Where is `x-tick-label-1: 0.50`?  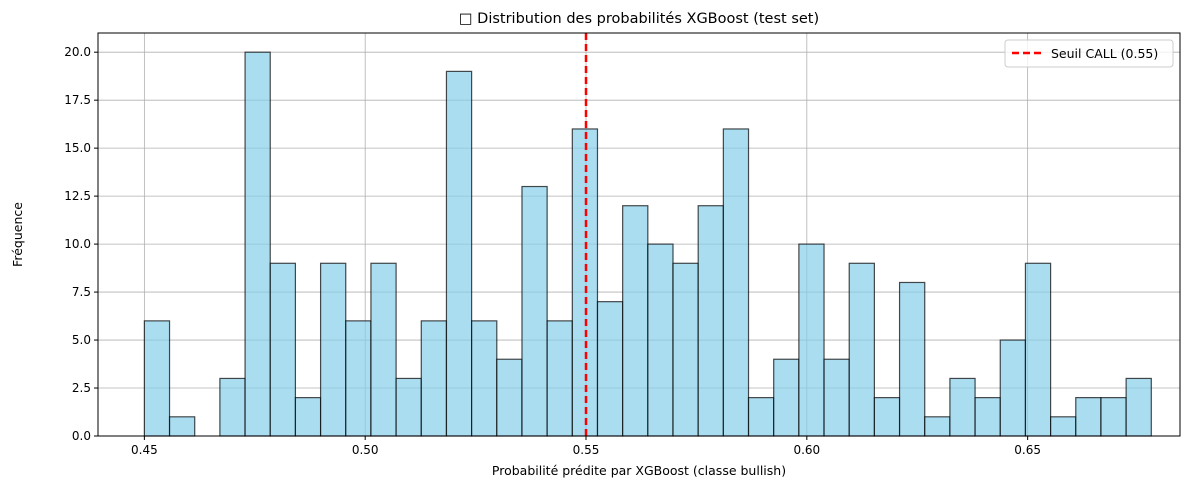
x-tick-label-1: 0.50 is located at coordinates (365, 450).